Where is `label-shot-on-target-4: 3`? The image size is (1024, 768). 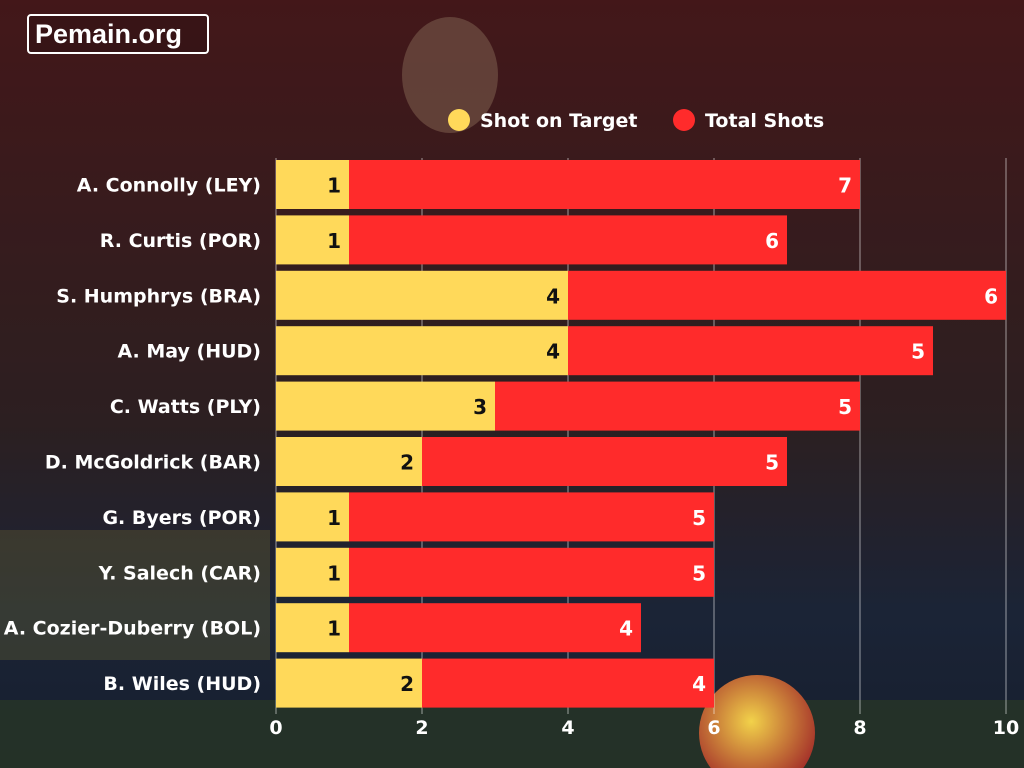 label-shot-on-target-4: 3 is located at coordinates (480, 407).